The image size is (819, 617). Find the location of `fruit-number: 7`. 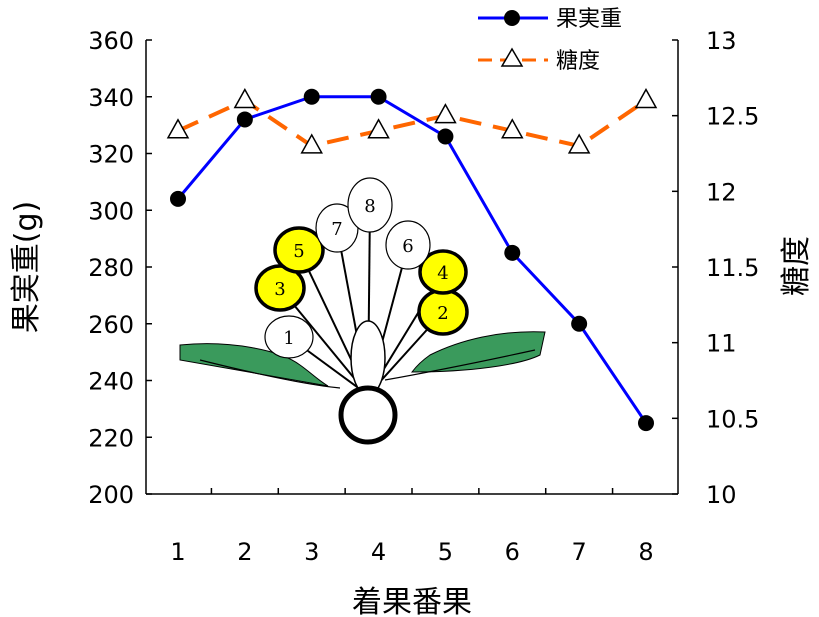

fruit-number: 7 is located at coordinates (336, 229).